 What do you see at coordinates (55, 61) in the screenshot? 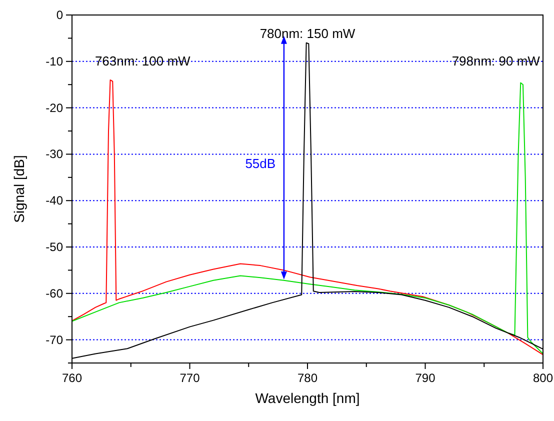
I see `y-tick-label: -10` at bounding box center [55, 61].